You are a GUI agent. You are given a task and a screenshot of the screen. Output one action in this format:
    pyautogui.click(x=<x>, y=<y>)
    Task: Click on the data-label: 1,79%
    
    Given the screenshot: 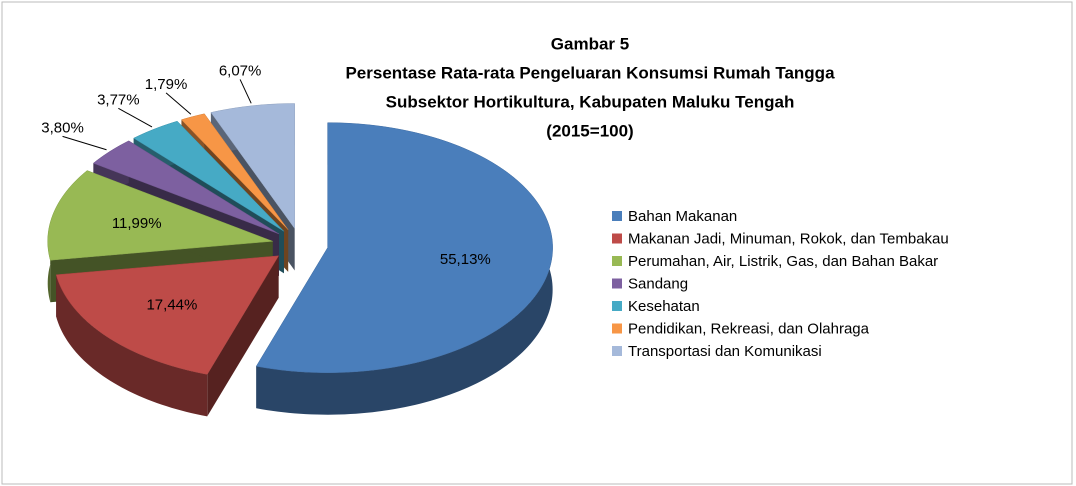 What is the action you would take?
    pyautogui.click(x=166, y=84)
    